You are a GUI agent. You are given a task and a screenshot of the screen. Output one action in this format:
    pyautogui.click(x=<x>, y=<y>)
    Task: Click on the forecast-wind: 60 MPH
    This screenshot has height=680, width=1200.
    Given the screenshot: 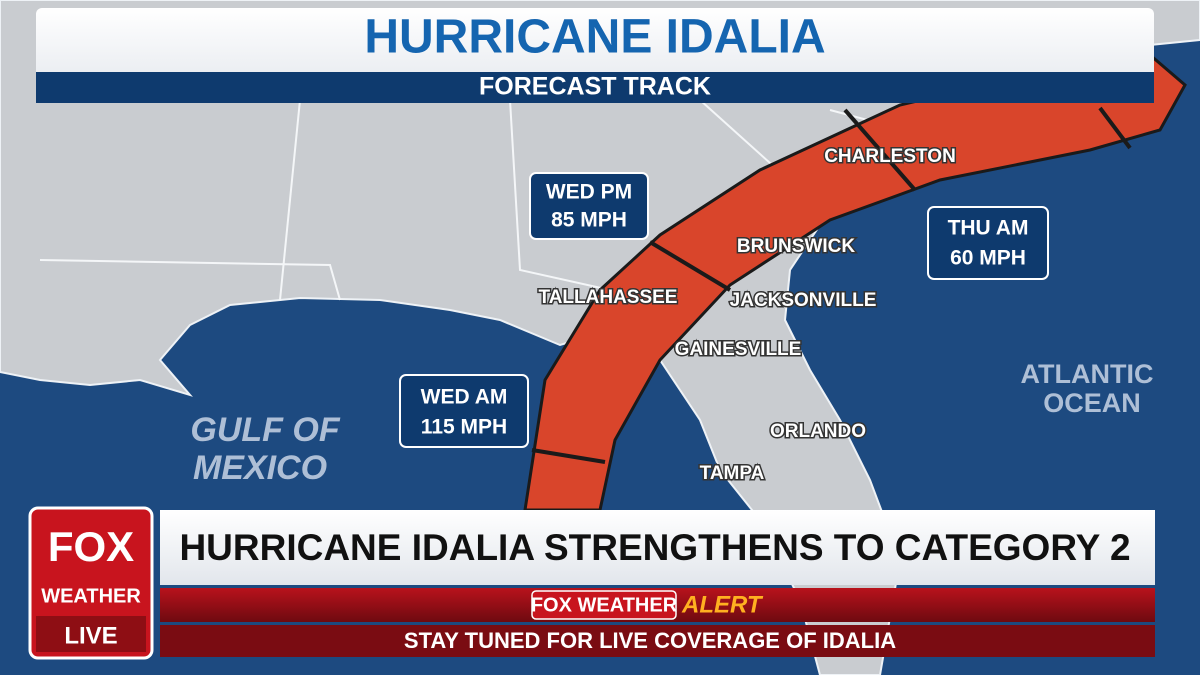 What is the action you would take?
    pyautogui.click(x=988, y=258)
    